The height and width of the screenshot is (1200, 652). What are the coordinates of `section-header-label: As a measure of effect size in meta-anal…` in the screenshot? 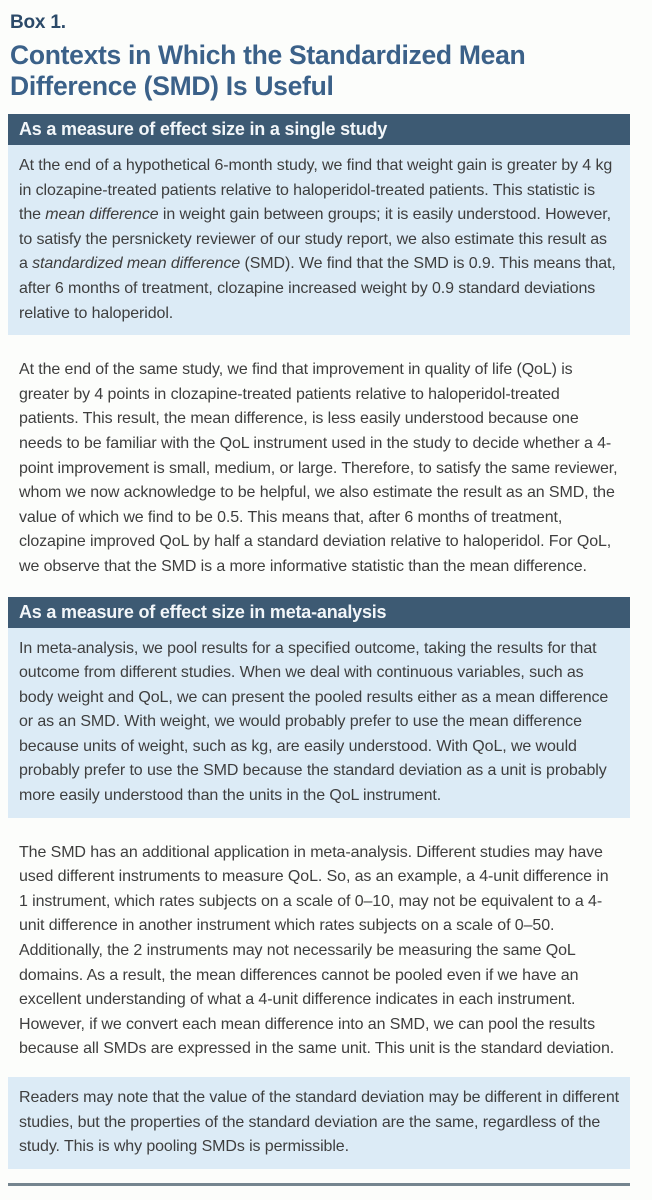 It's located at (203, 611).